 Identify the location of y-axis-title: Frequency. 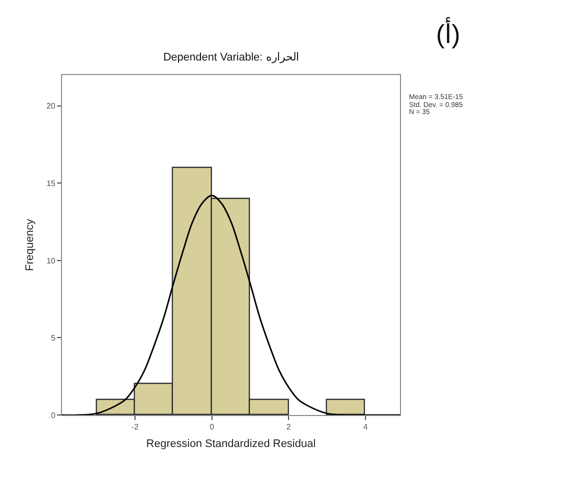
(30, 244).